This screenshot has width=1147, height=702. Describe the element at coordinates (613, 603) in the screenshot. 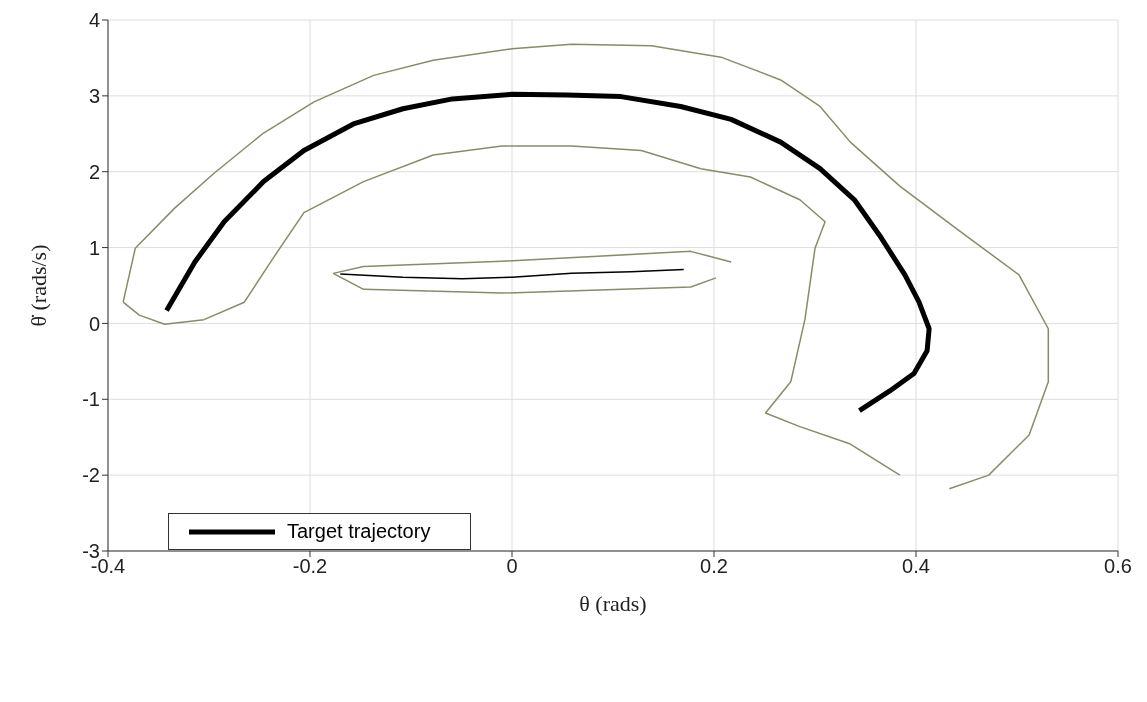

I see `x-axis-title: θ (rads)` at that location.